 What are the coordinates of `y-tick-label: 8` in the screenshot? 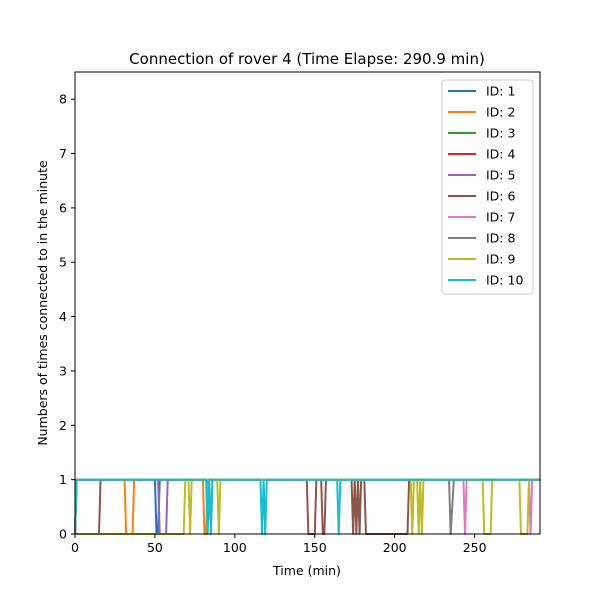 It's located at (63, 99).